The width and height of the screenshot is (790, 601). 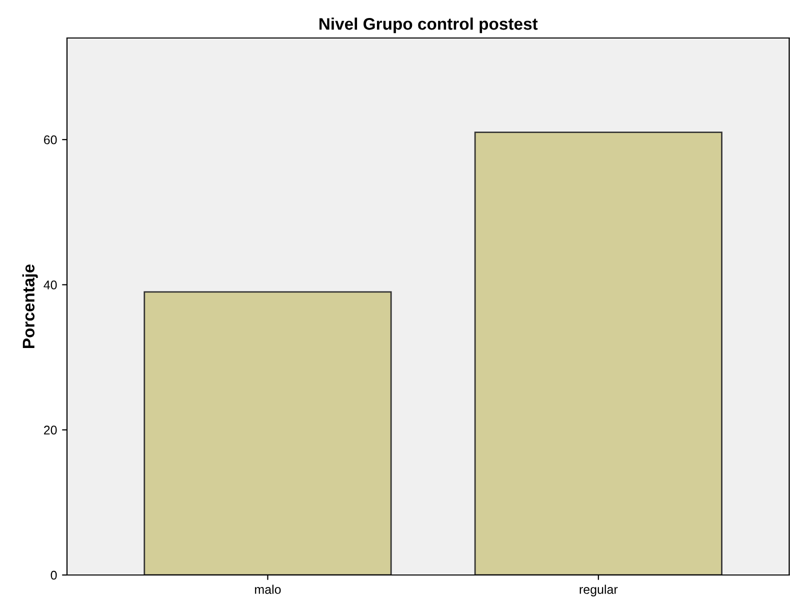 I want to click on x-tick-label: malo, so click(x=268, y=589).